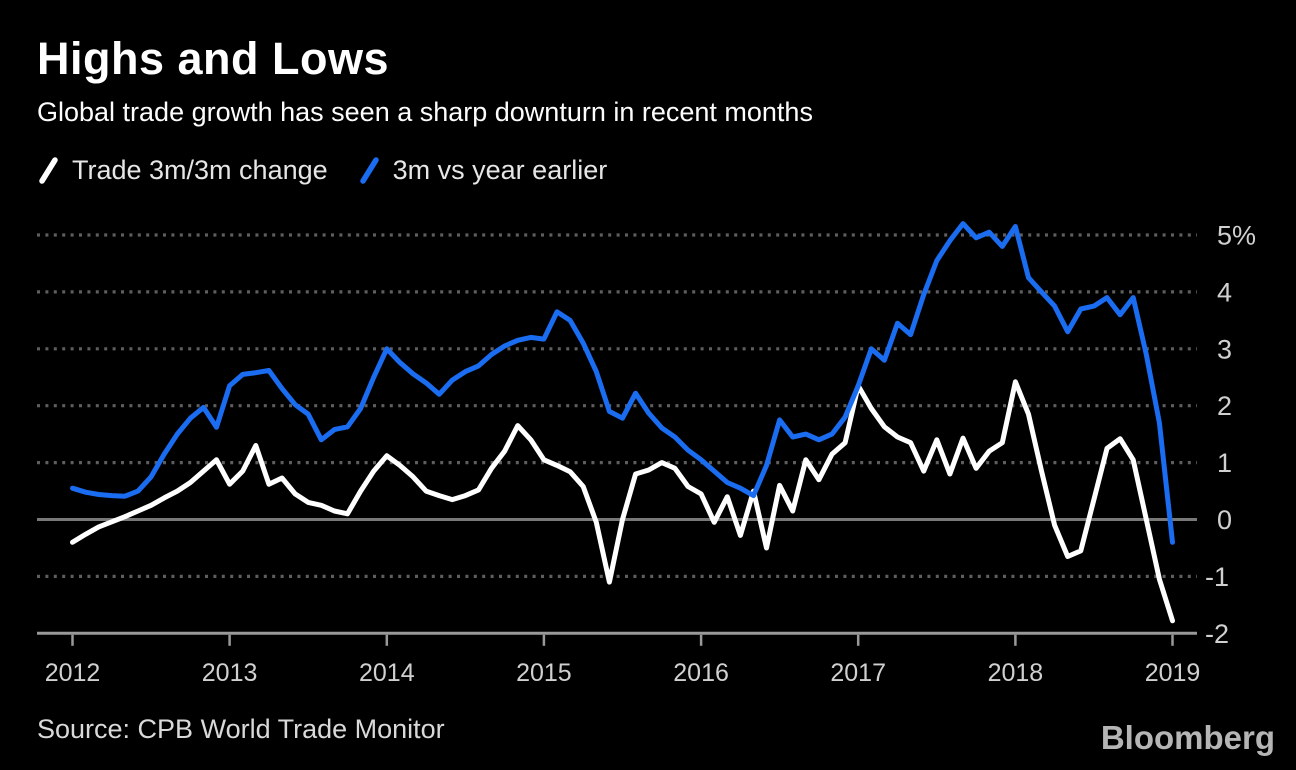  I want to click on y-axis-label: 2, so click(1224, 406).